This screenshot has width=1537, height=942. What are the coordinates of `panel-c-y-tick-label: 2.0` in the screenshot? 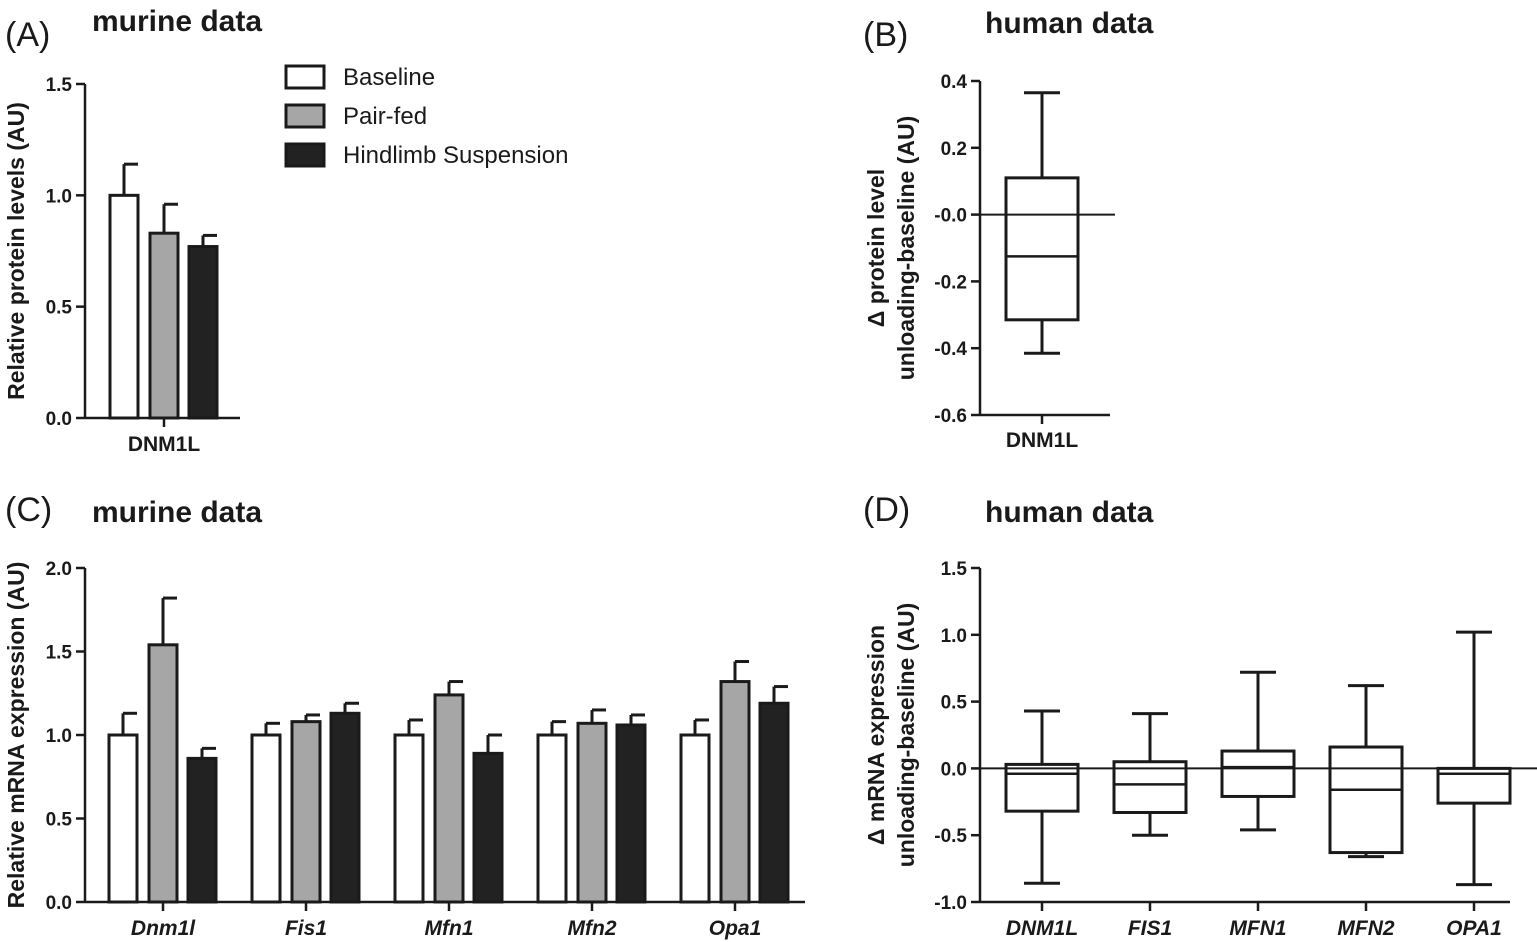 It's located at (59, 569).